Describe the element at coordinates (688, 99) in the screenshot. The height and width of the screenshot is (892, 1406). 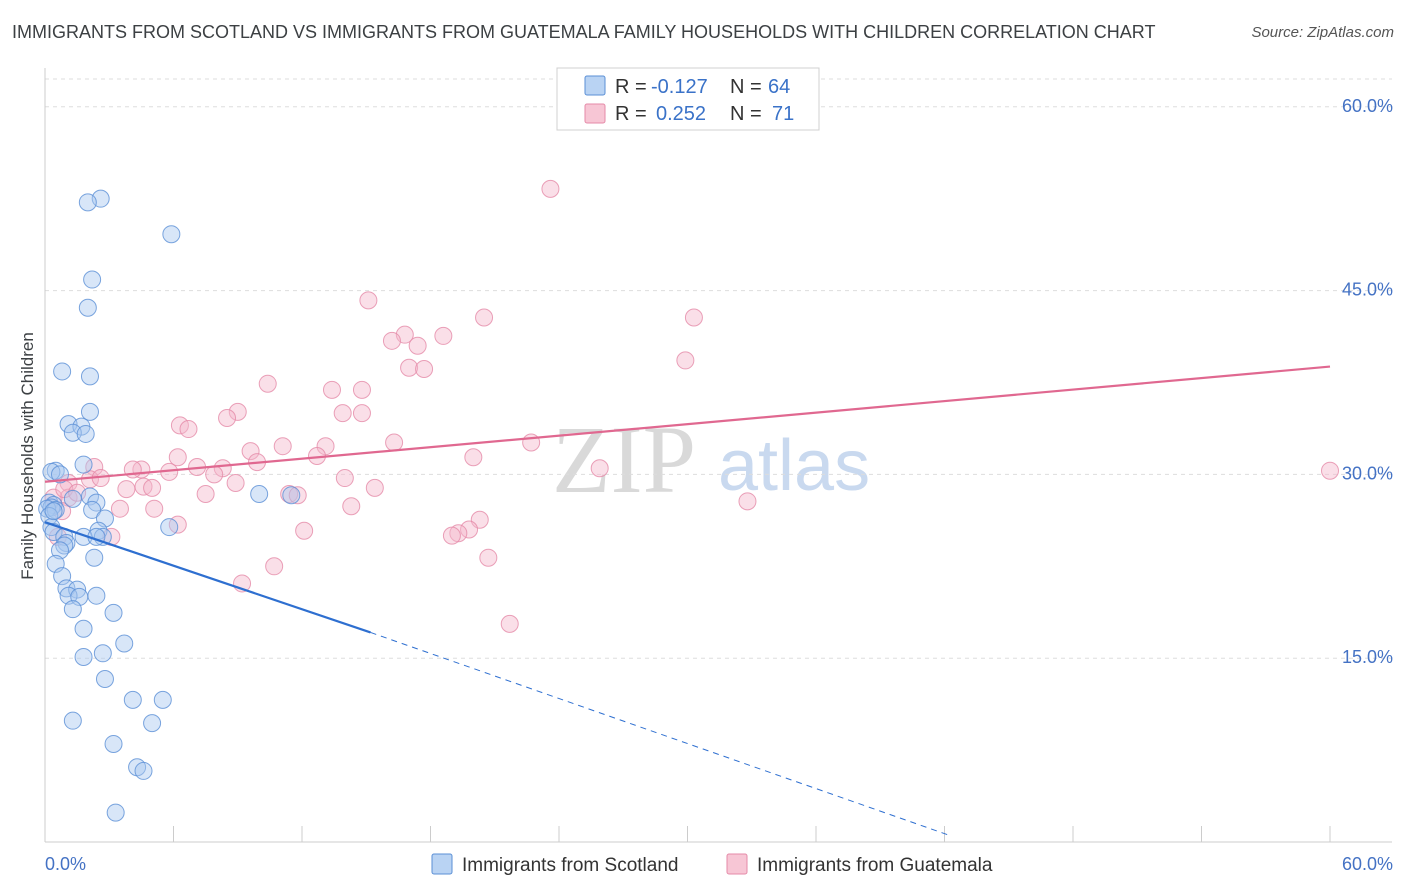
I see `stats-legend: R = -0.127 N = 64 R = 0.252 N = 71` at that location.